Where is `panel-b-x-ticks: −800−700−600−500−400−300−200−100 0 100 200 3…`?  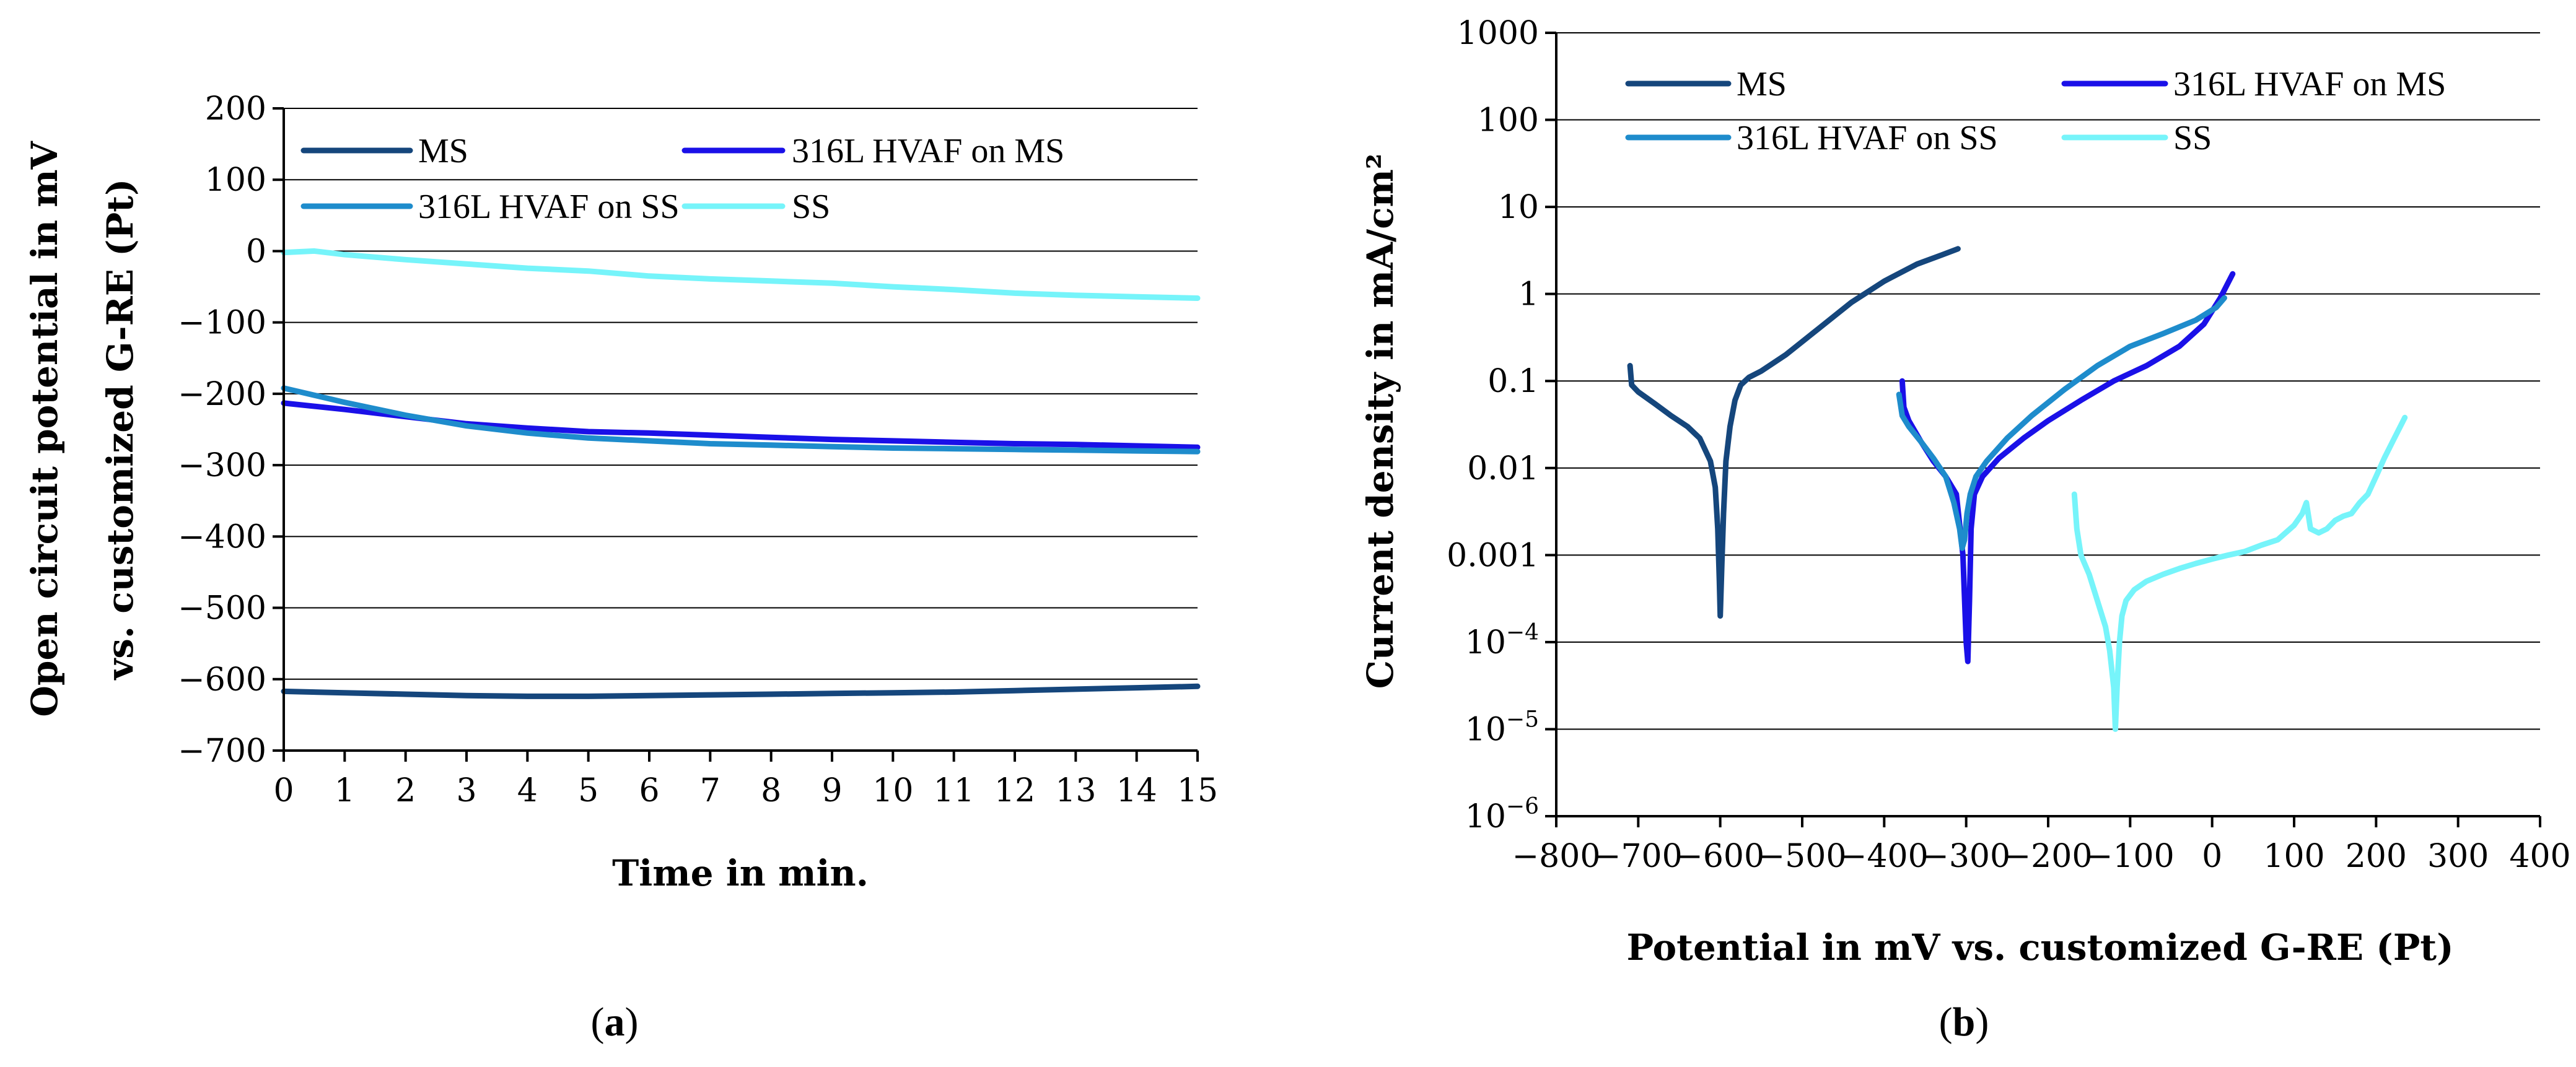 panel-b-x-ticks: −800−700−600−500−400−300−200−100 0 100 200 3… is located at coordinates (2041, 845).